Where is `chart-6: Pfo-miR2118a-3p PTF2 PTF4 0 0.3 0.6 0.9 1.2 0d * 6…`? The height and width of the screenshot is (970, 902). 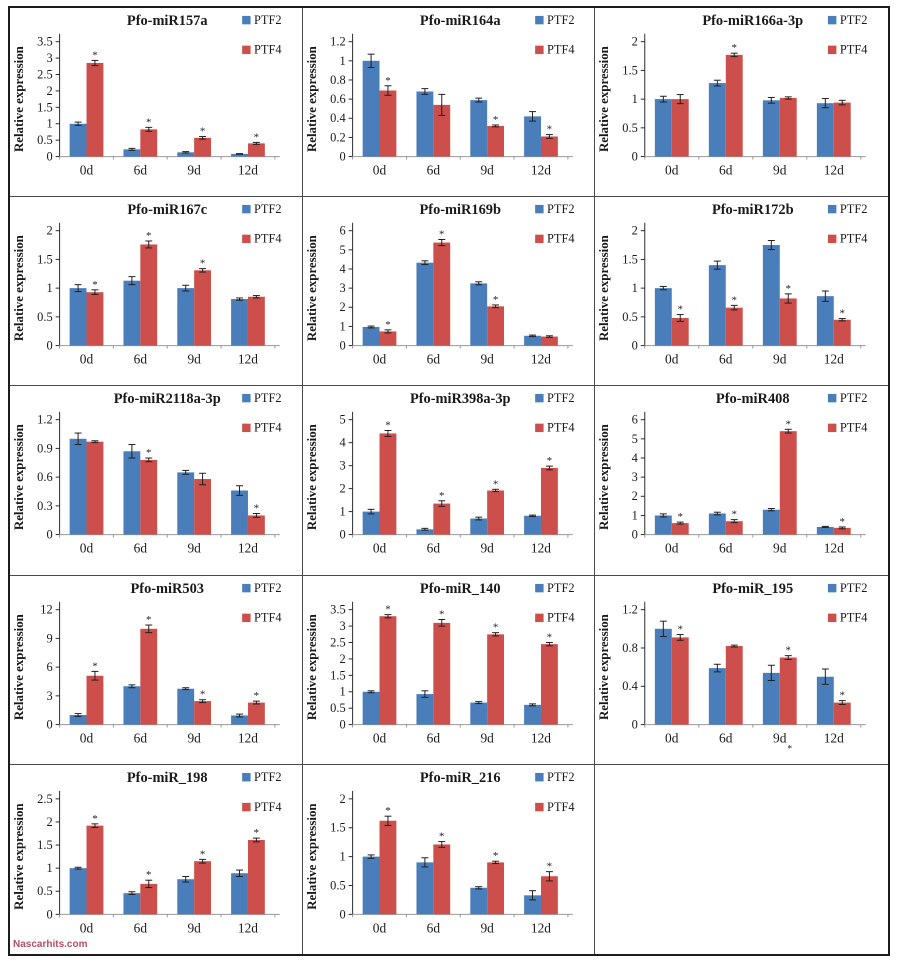
chart-6: Pfo-miR2118a-3p PTF2 PTF4 0 0.3 0.6 0.9 1.2 0d * 6… is located at coordinates (147, 473).